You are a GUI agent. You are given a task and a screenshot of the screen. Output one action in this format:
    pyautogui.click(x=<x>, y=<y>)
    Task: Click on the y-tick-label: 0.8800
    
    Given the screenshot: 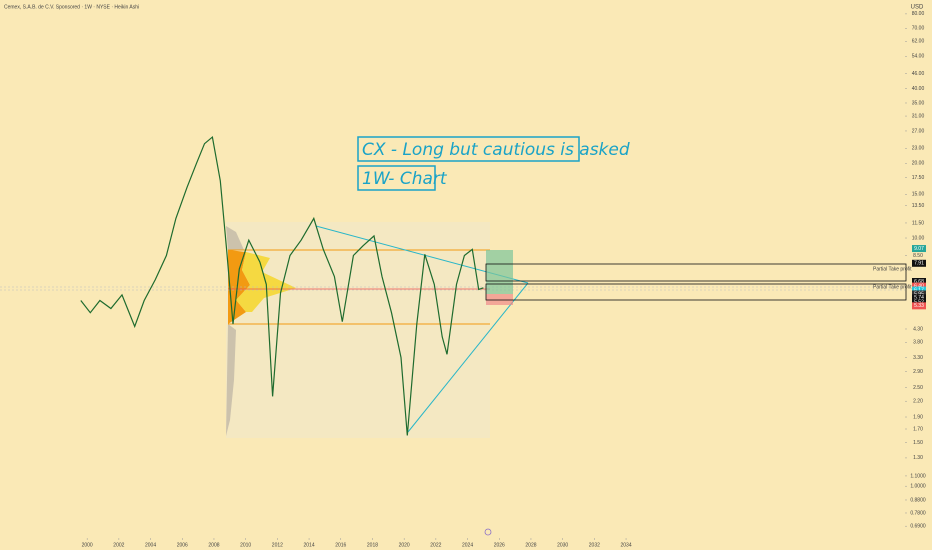 What is the action you would take?
    pyautogui.click(x=918, y=500)
    